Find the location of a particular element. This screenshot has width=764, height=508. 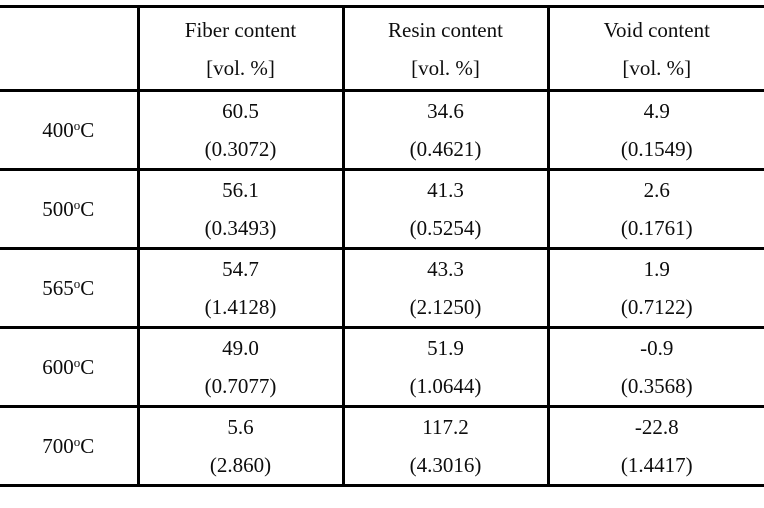

temp-value: 700 is located at coordinates (58, 445).